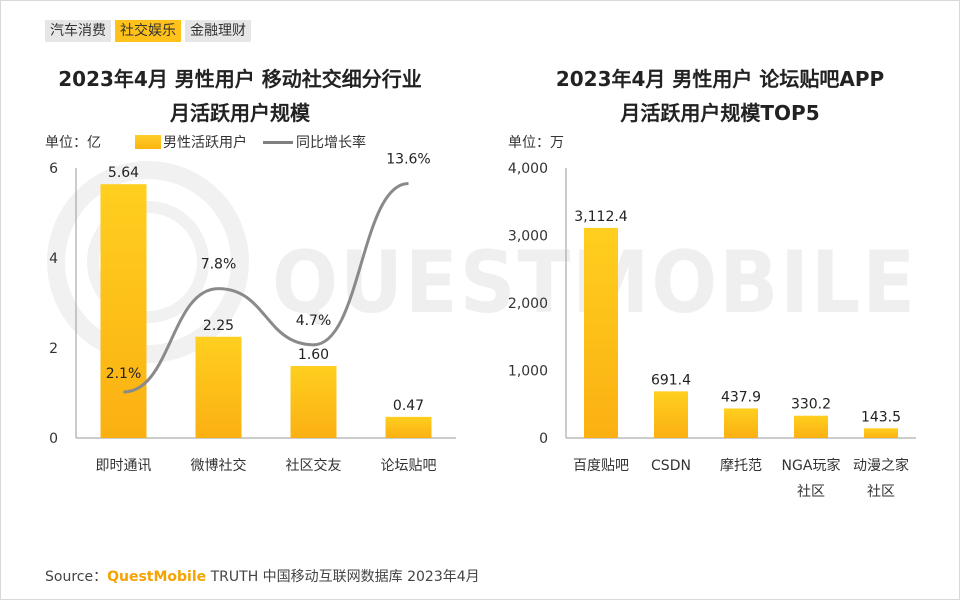 Image resolution: width=960 pixels, height=600 pixels. What do you see at coordinates (76, 577) in the screenshot?
I see `source-prefix: Source：` at bounding box center [76, 577].